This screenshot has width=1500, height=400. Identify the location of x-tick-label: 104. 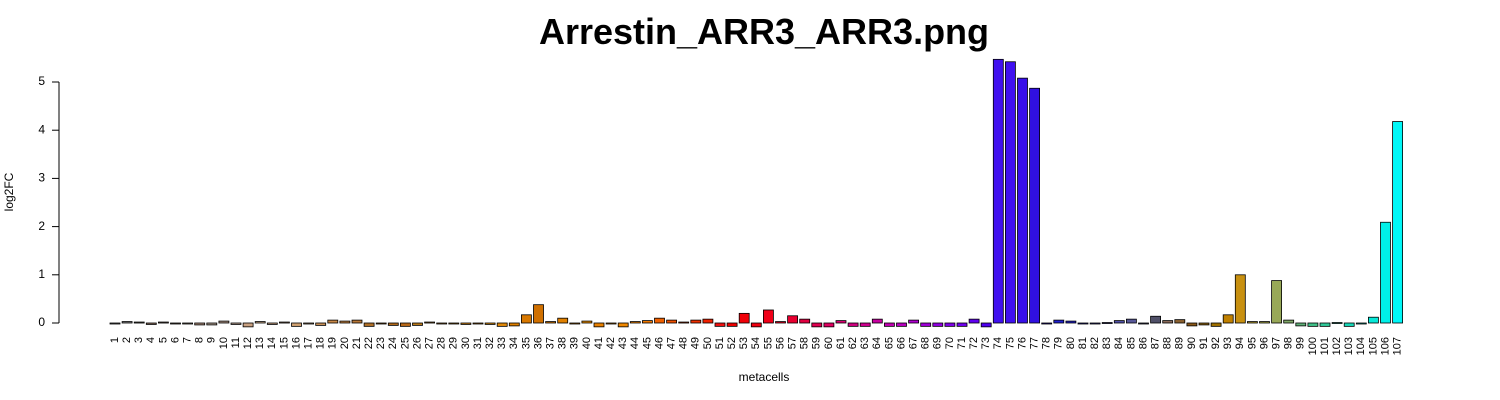
(1361, 346).